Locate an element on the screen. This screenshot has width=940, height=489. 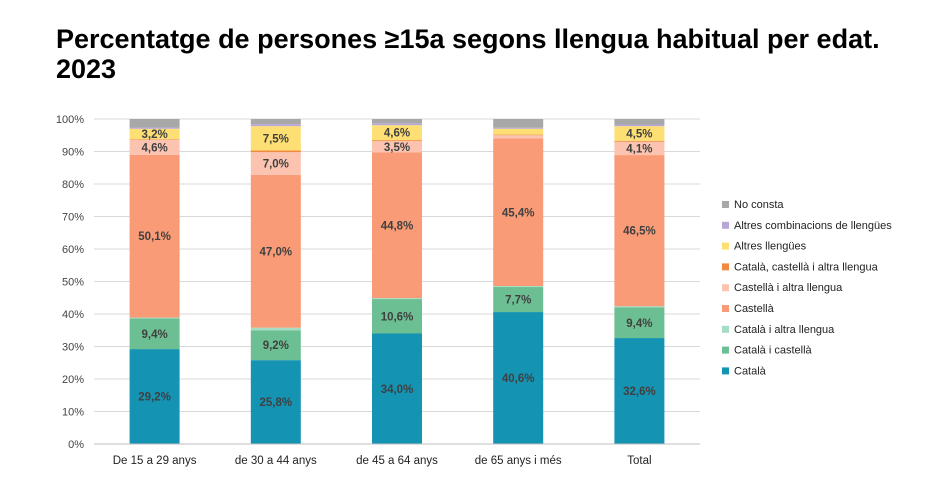
data-label: 47,0% is located at coordinates (275, 252).